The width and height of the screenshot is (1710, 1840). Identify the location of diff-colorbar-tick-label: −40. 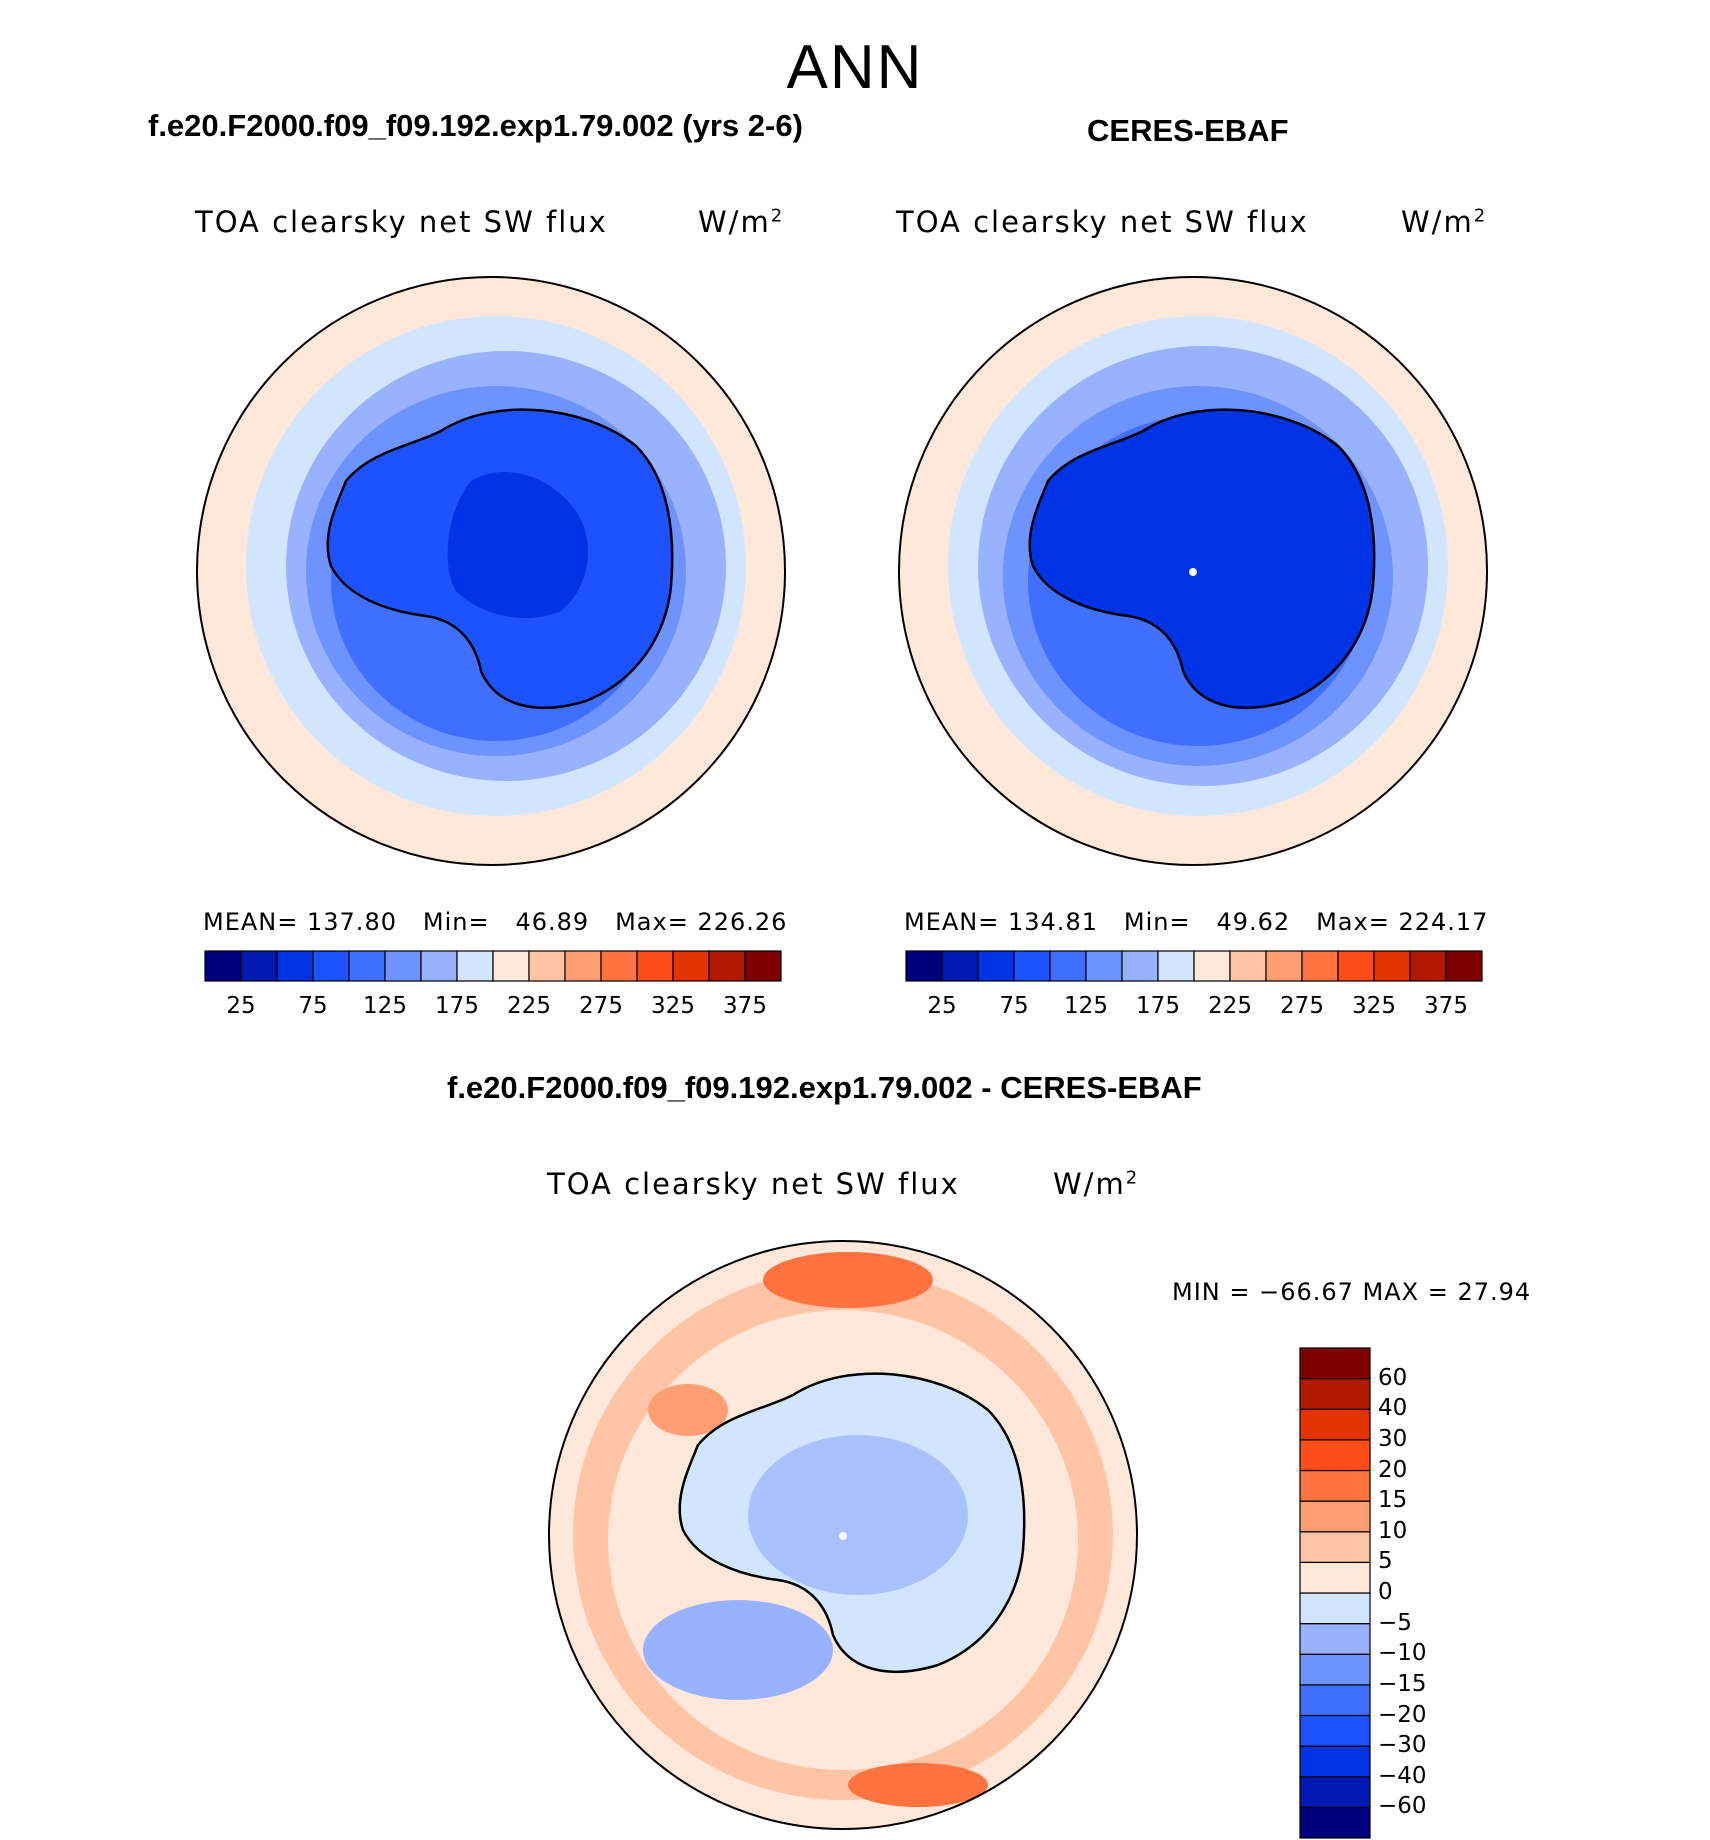
(1402, 1775).